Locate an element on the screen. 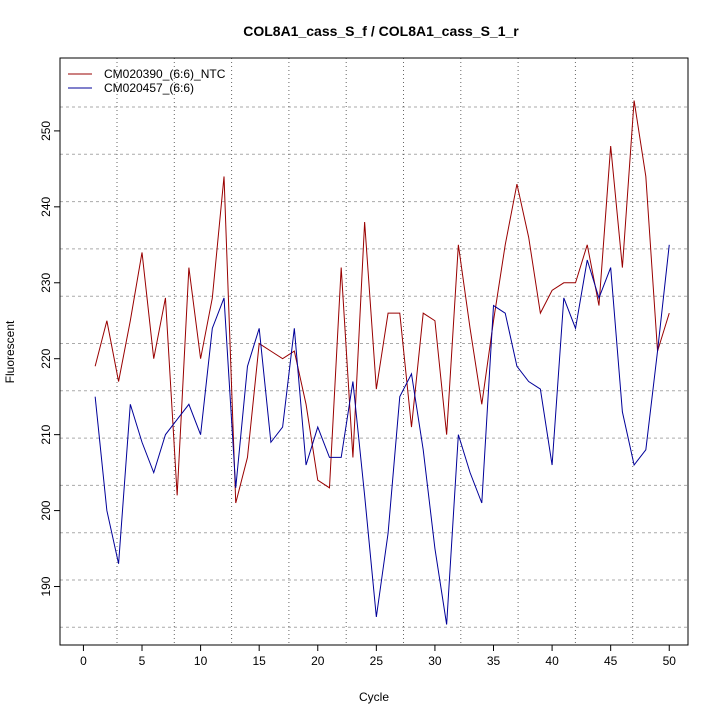  y-tick-label: 240 is located at coordinates (46, 207).